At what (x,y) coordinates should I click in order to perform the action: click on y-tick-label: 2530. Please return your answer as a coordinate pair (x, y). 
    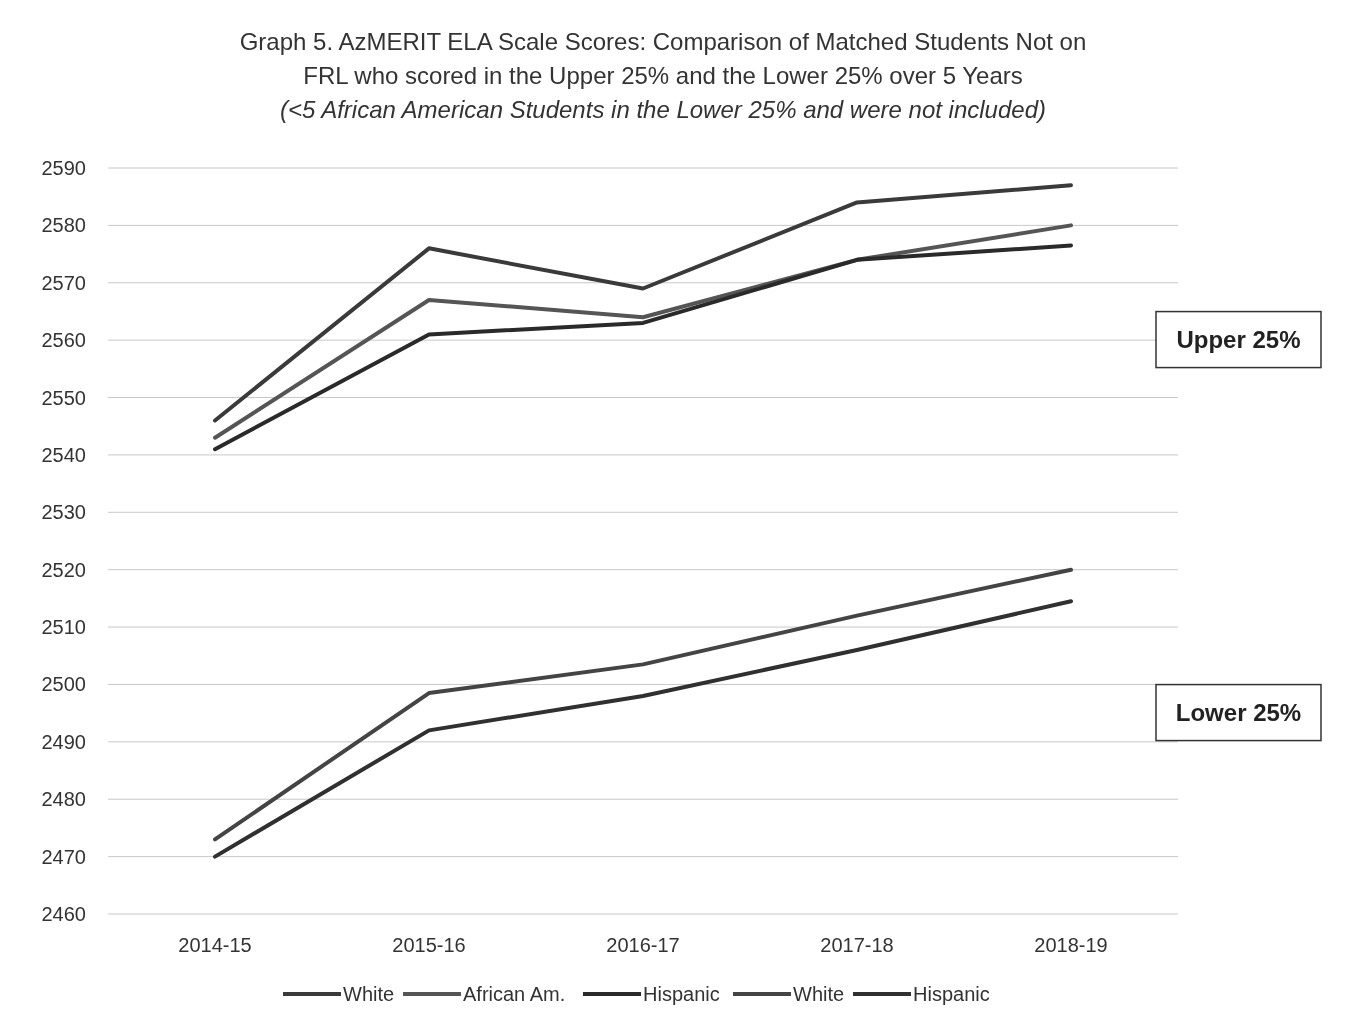
    Looking at the image, I should click on (63, 512).